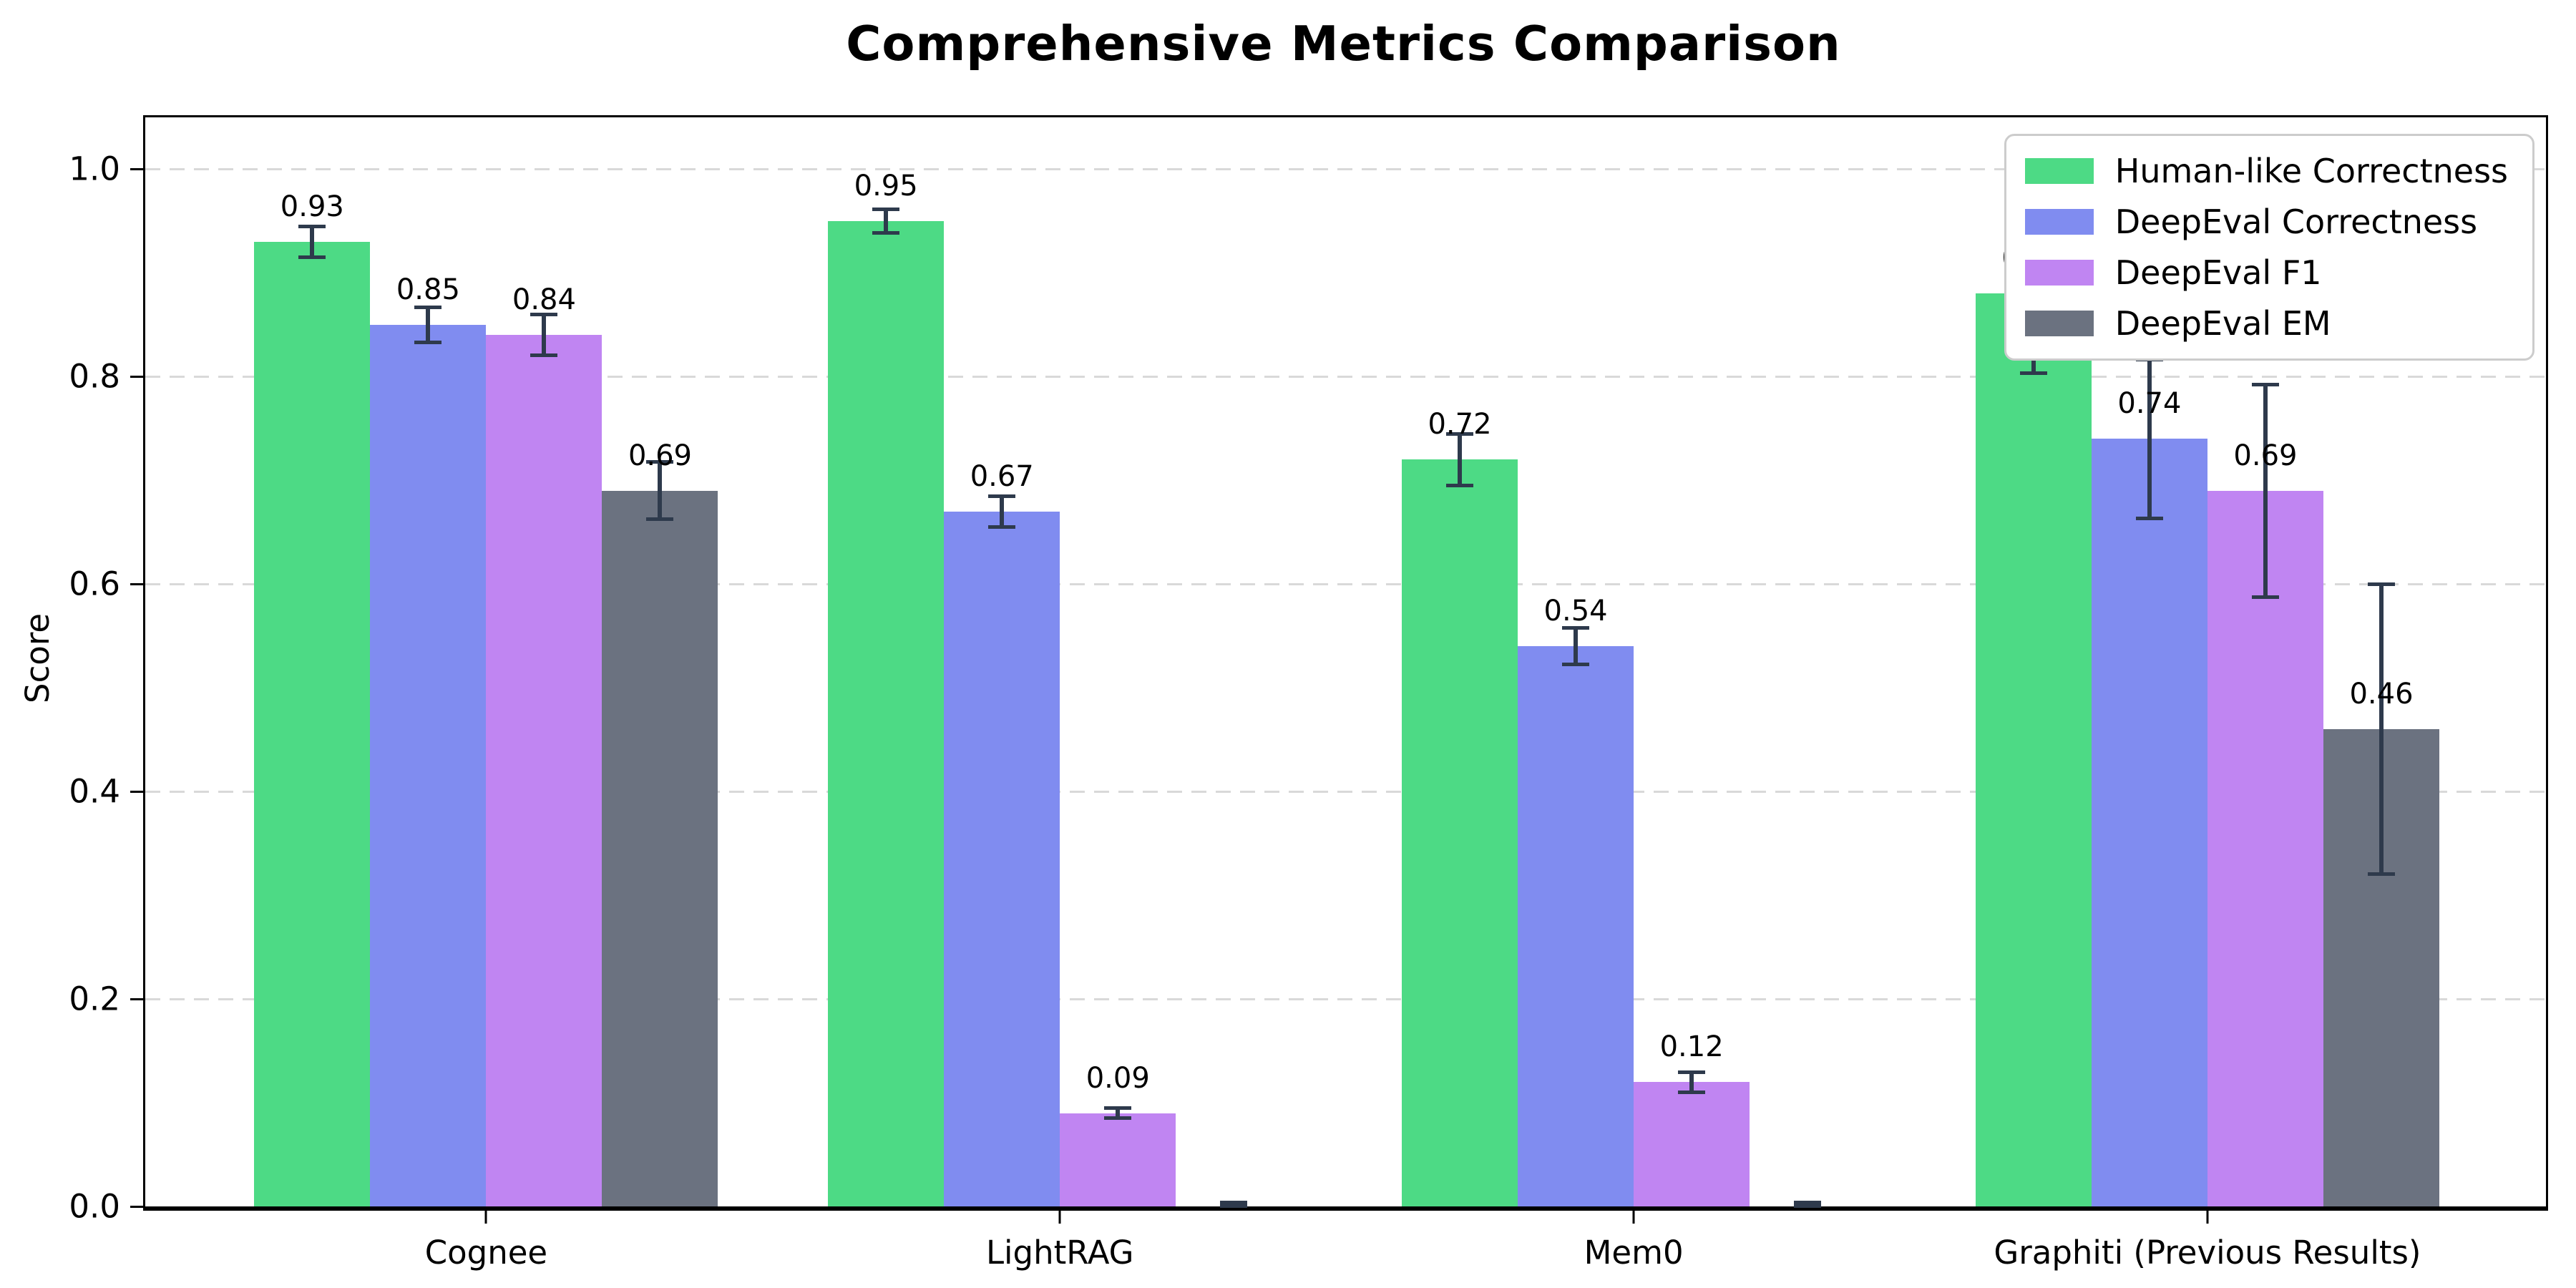 Image resolution: width=2576 pixels, height=1288 pixels. Describe the element at coordinates (312, 206) in the screenshot. I see `bar-value-label: 0.93` at that location.